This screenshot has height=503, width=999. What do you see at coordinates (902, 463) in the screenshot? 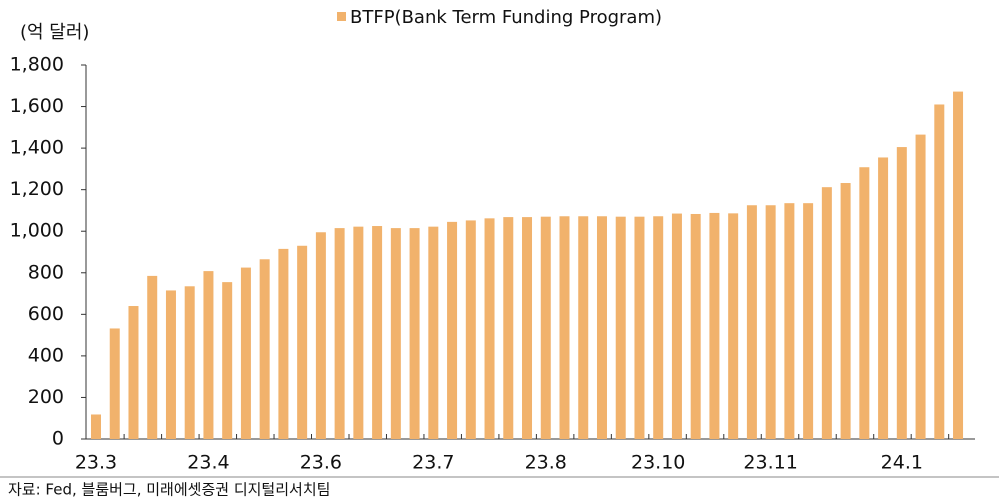
I see `x-tick-label: 24.1` at bounding box center [902, 463].